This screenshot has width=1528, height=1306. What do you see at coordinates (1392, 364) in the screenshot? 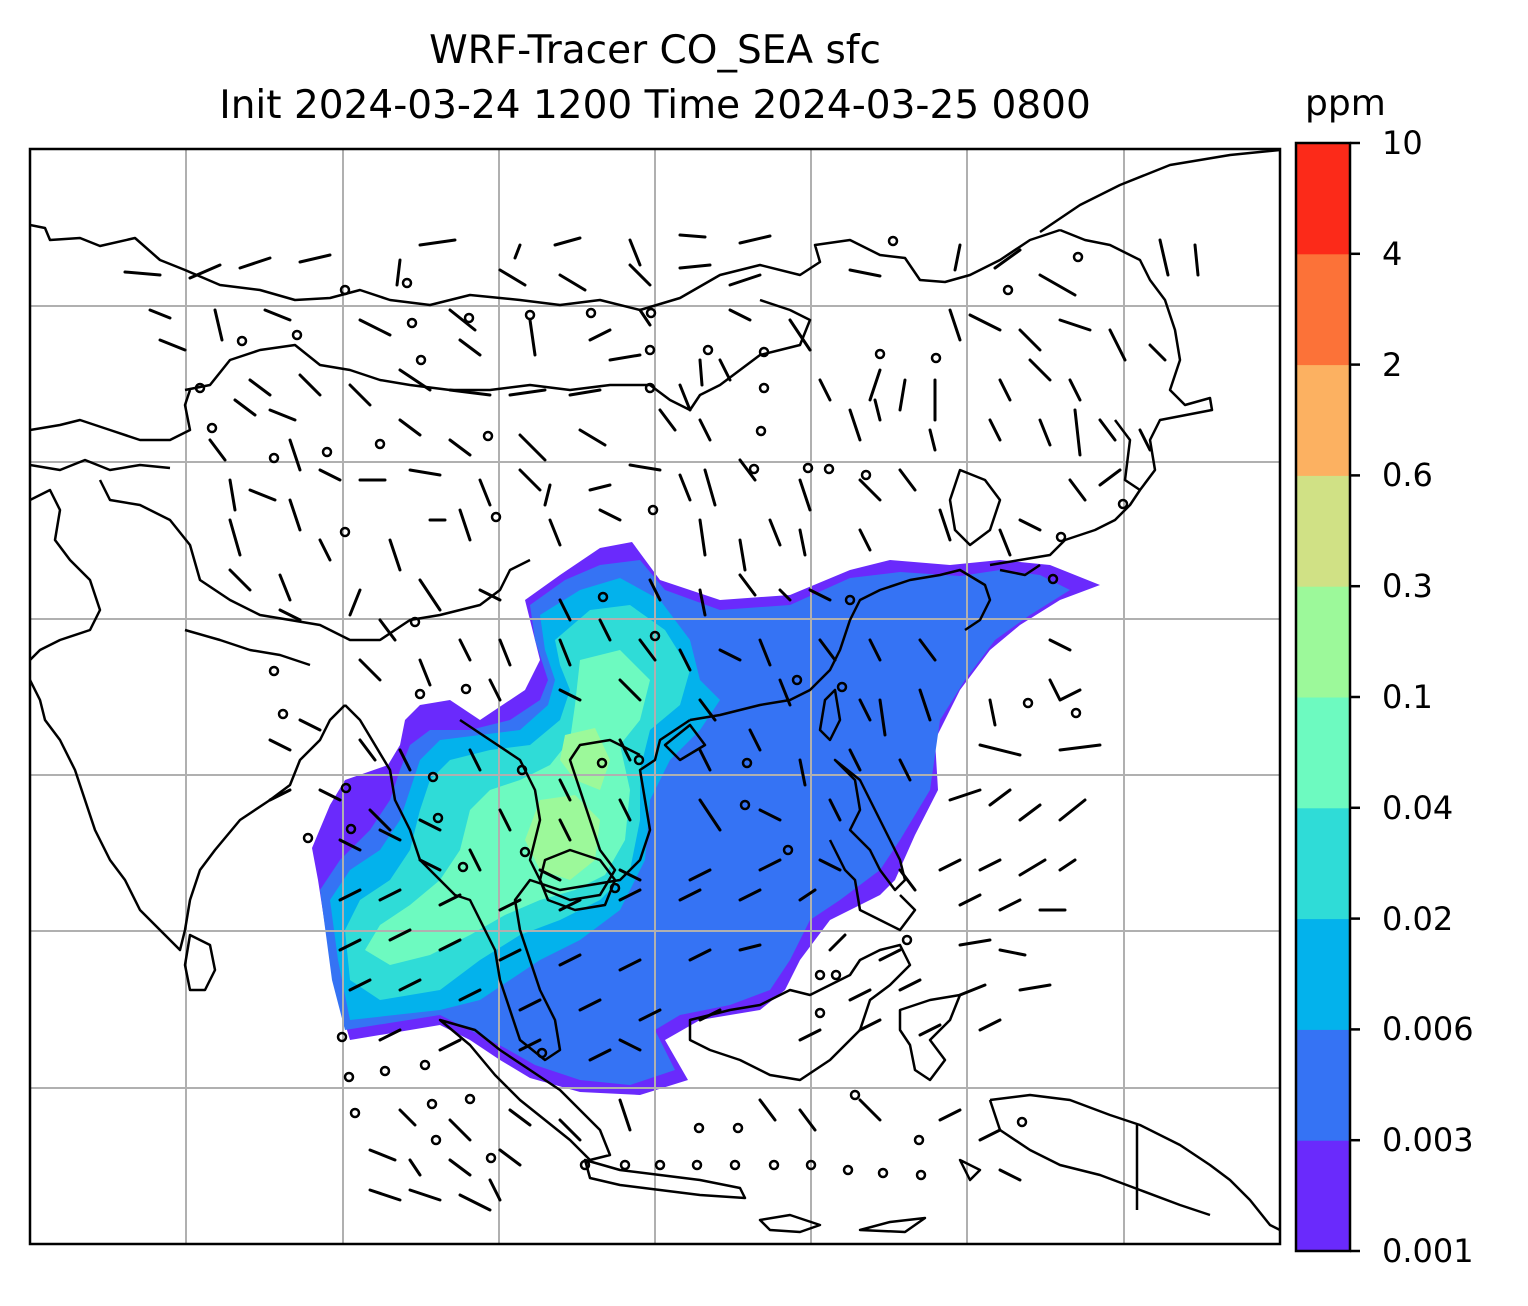
I see `colorbar-tick-label: 2` at bounding box center [1392, 364].